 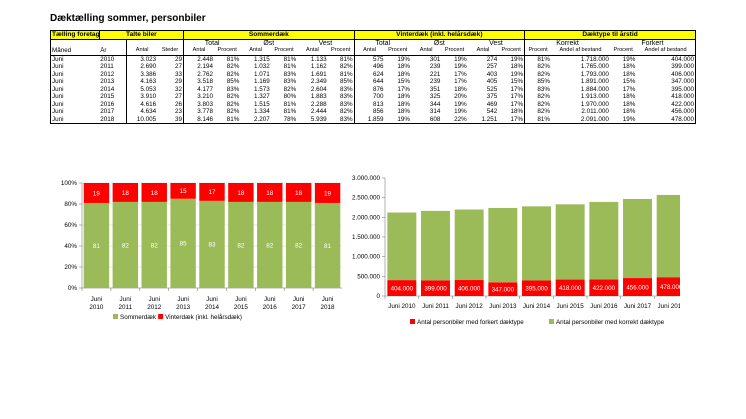 What do you see at coordinates (492, 74) in the screenshot?
I see `table-cell: 403` at bounding box center [492, 74].